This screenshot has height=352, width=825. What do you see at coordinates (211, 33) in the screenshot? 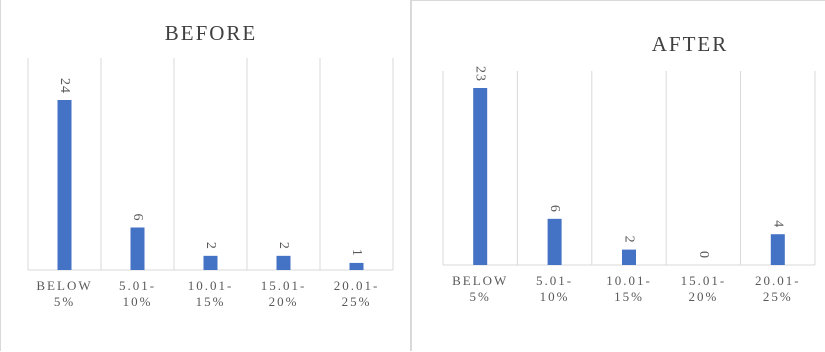
I see `chart-title: BEFORE` at bounding box center [211, 33].